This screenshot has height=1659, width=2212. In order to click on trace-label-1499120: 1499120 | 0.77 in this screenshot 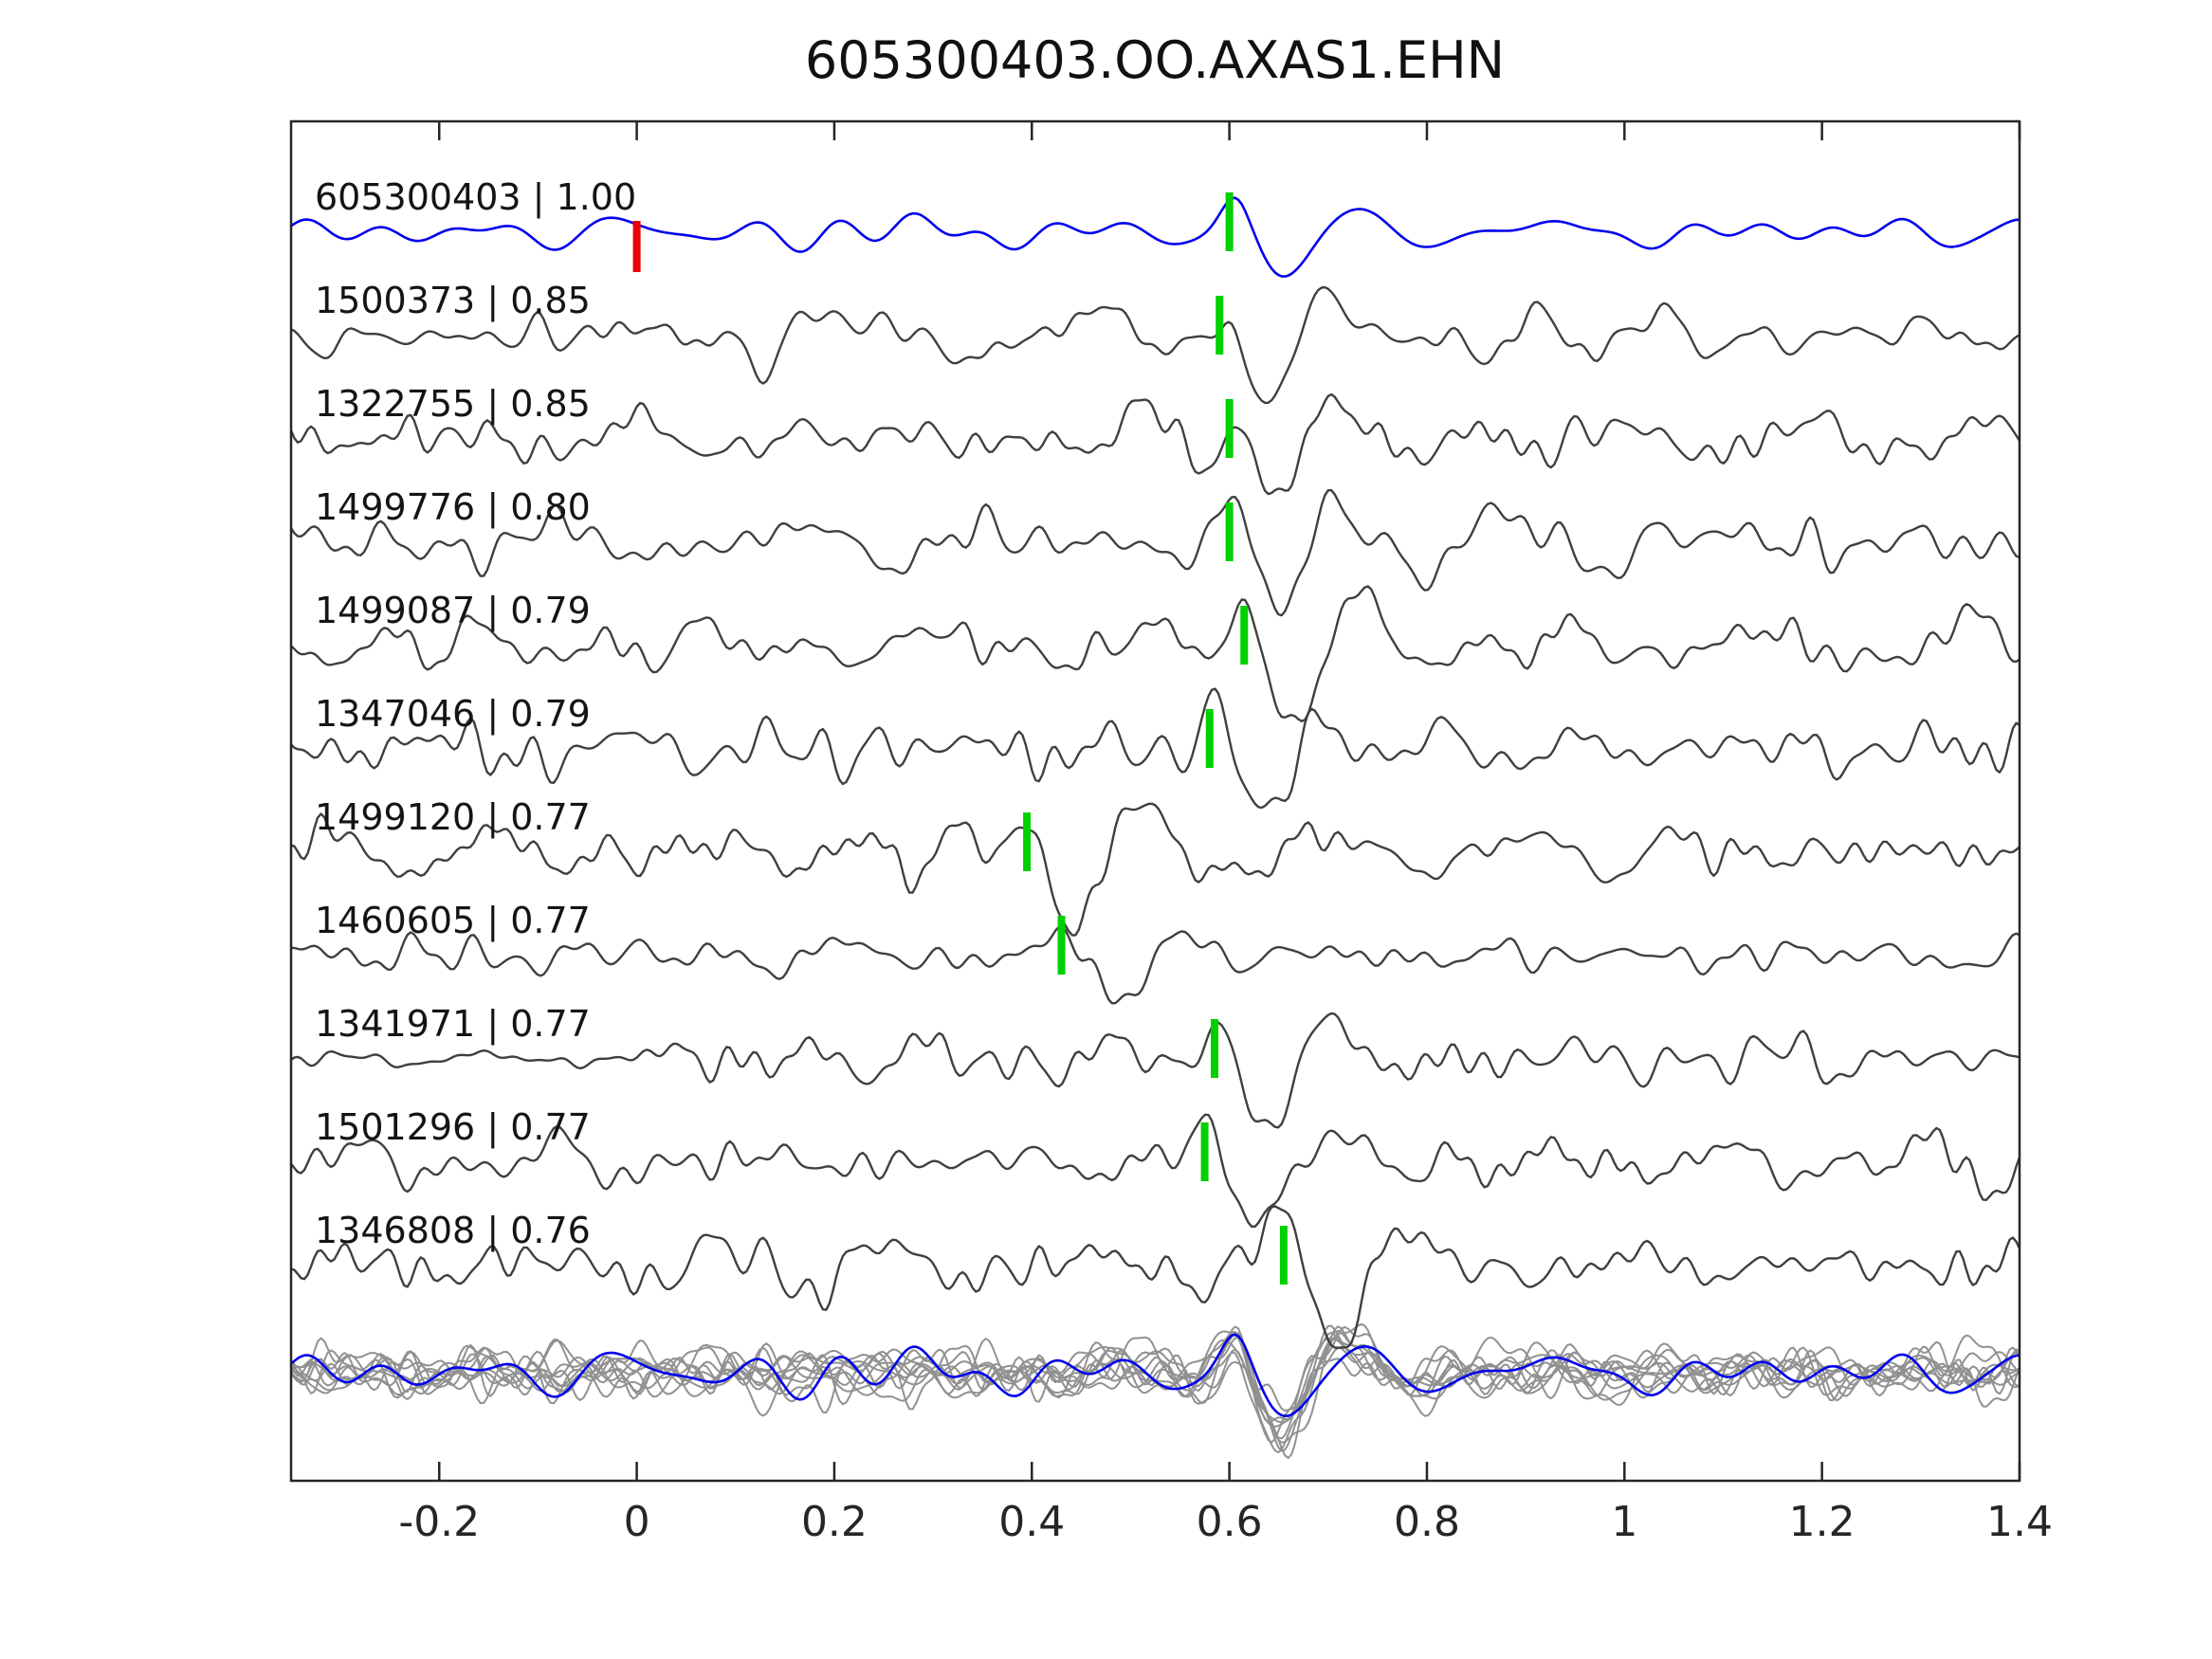, I will do `click(453, 817)`.